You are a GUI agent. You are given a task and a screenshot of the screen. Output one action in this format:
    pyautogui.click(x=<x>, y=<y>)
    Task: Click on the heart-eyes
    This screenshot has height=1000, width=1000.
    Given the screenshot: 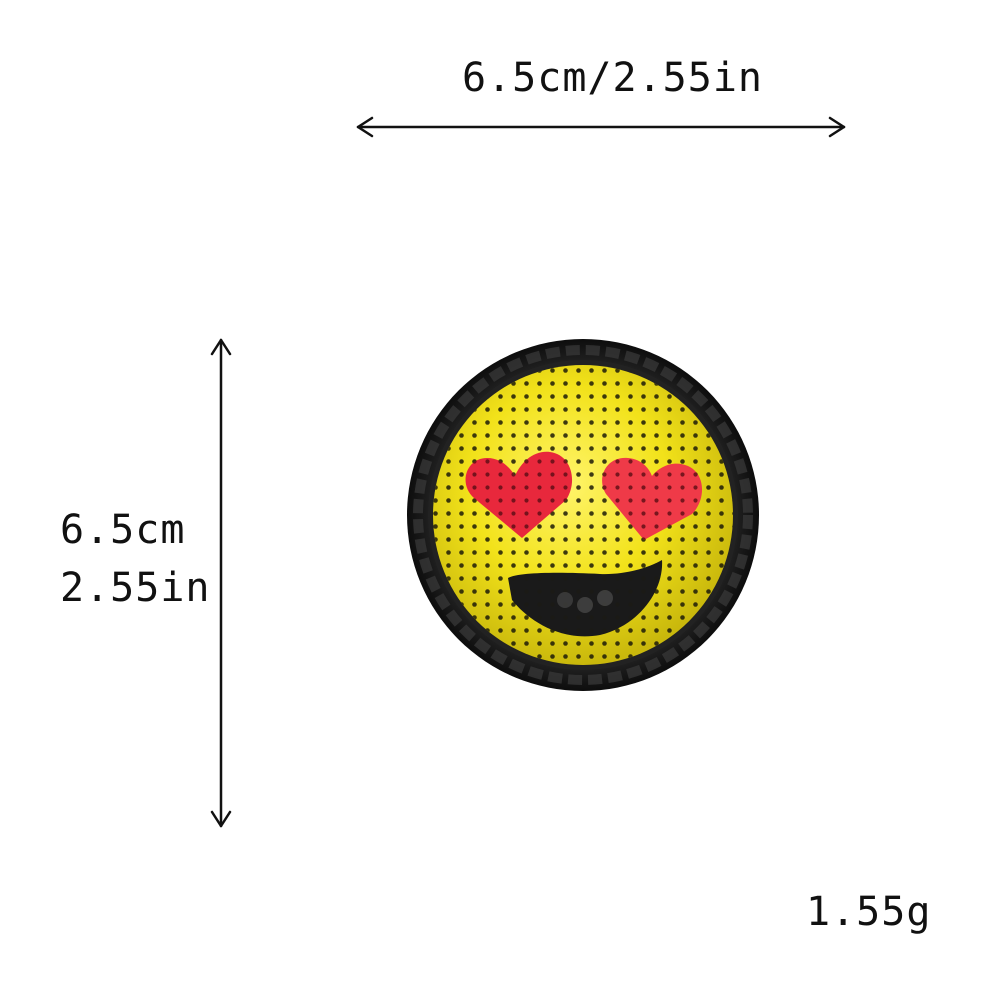 What is the action you would take?
    pyautogui.click(x=584, y=495)
    